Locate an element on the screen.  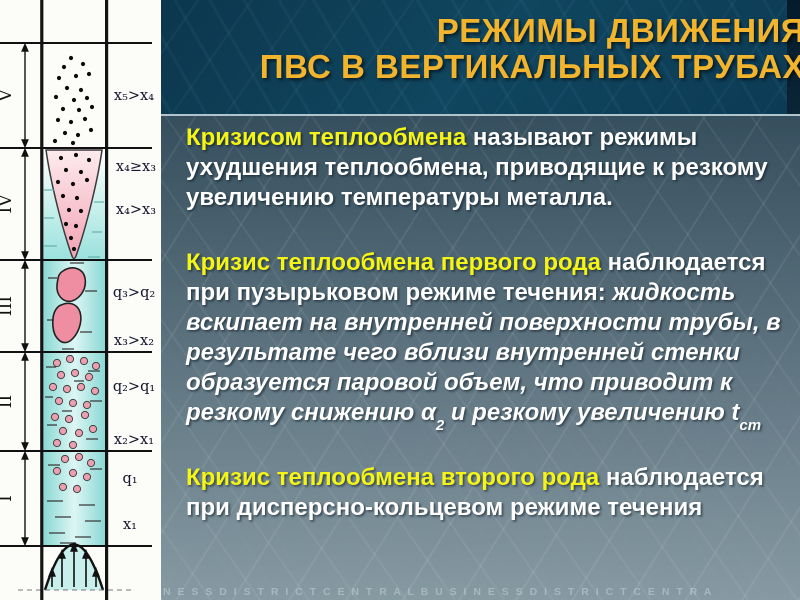
zone2-ticks is located at coordinates (73, 403).